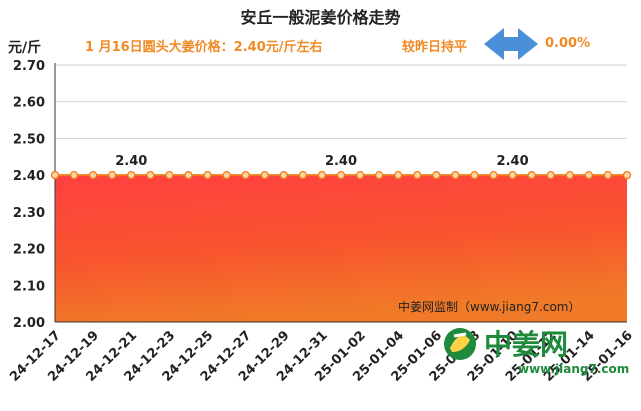 Image resolution: width=641 pixels, height=411 pixels. I want to click on y-tick-labels: 2.00 2.10 2.20 2.30 2.40 2.50 2.60 2.70, so click(29, 195).